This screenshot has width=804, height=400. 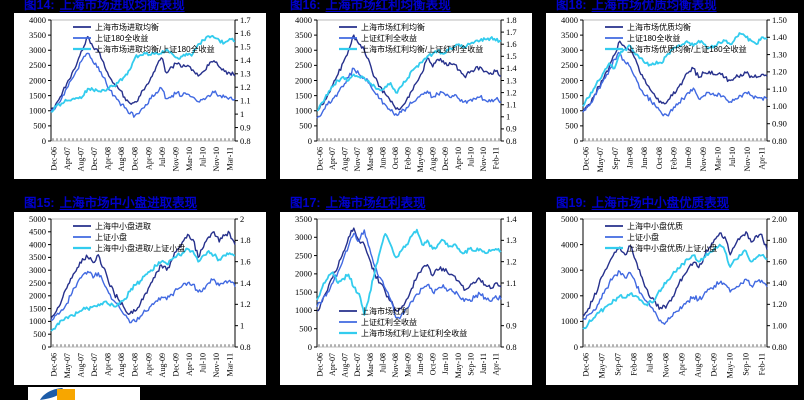 What do you see at coordinates (644, 158) in the screenshot?
I see `x-axis-label: Jun-08` at bounding box center [644, 158].